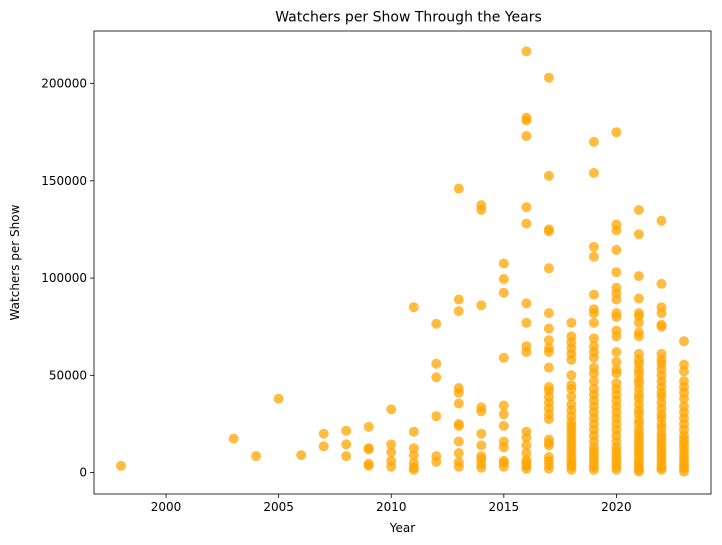 Image resolution: width=722 pixels, height=545 pixels. I want to click on y-tick-label: 50000, so click(68, 375).